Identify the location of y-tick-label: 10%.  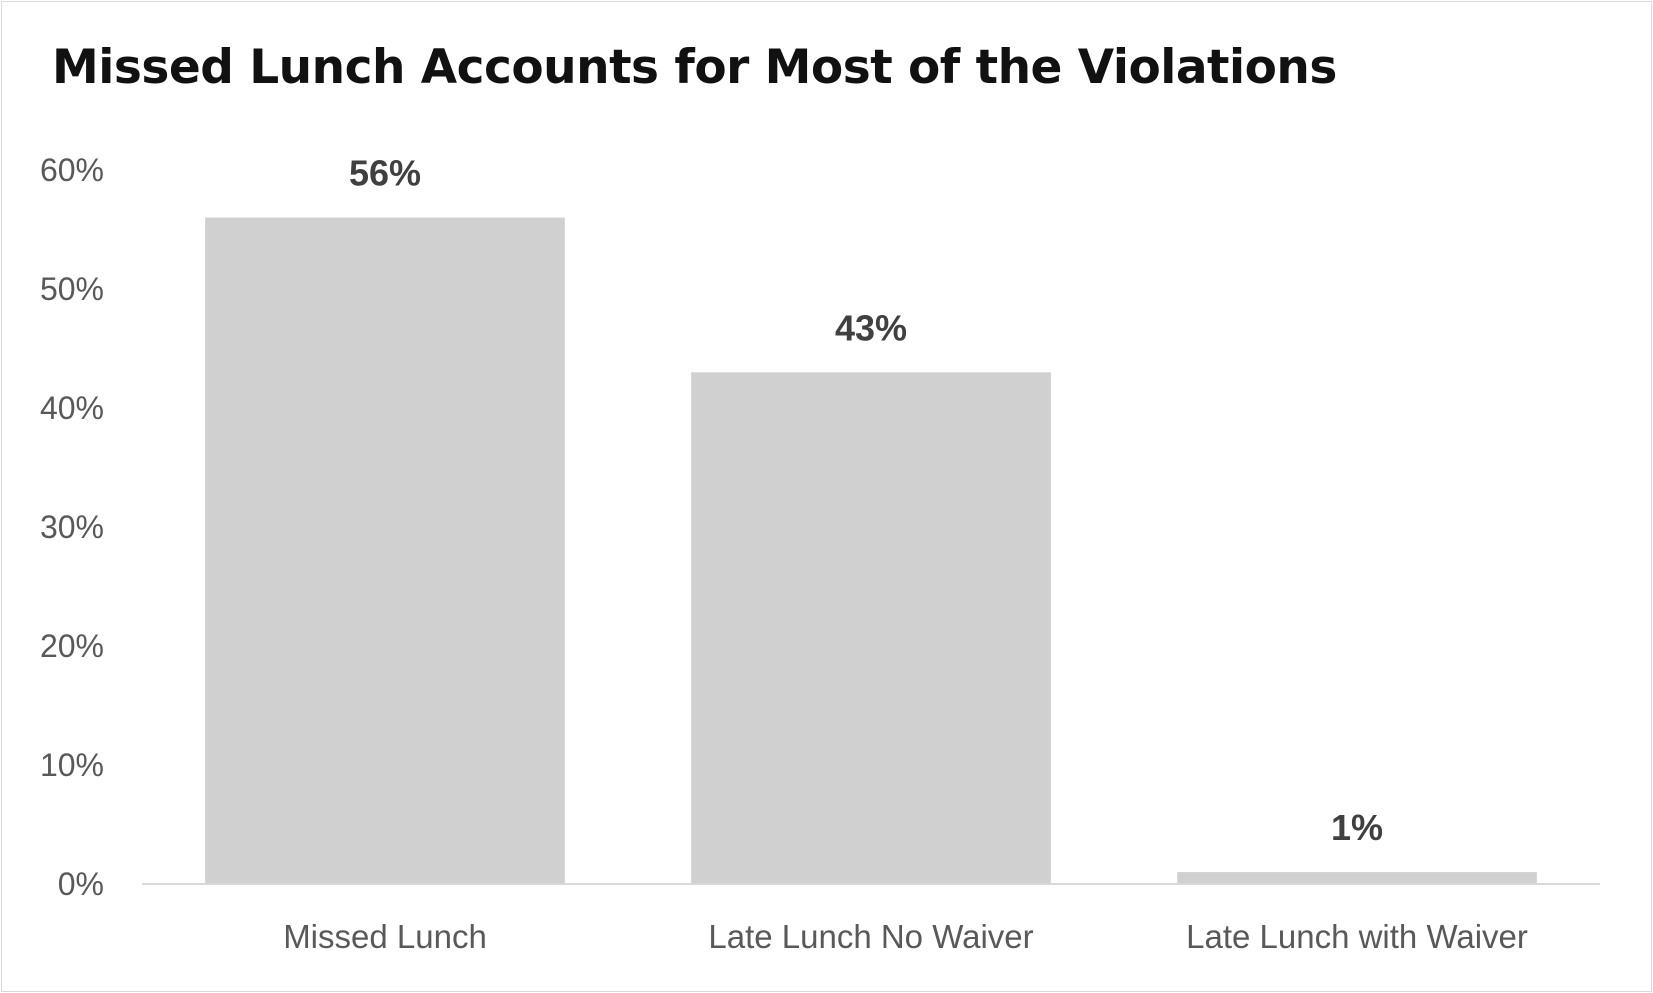
(72, 765).